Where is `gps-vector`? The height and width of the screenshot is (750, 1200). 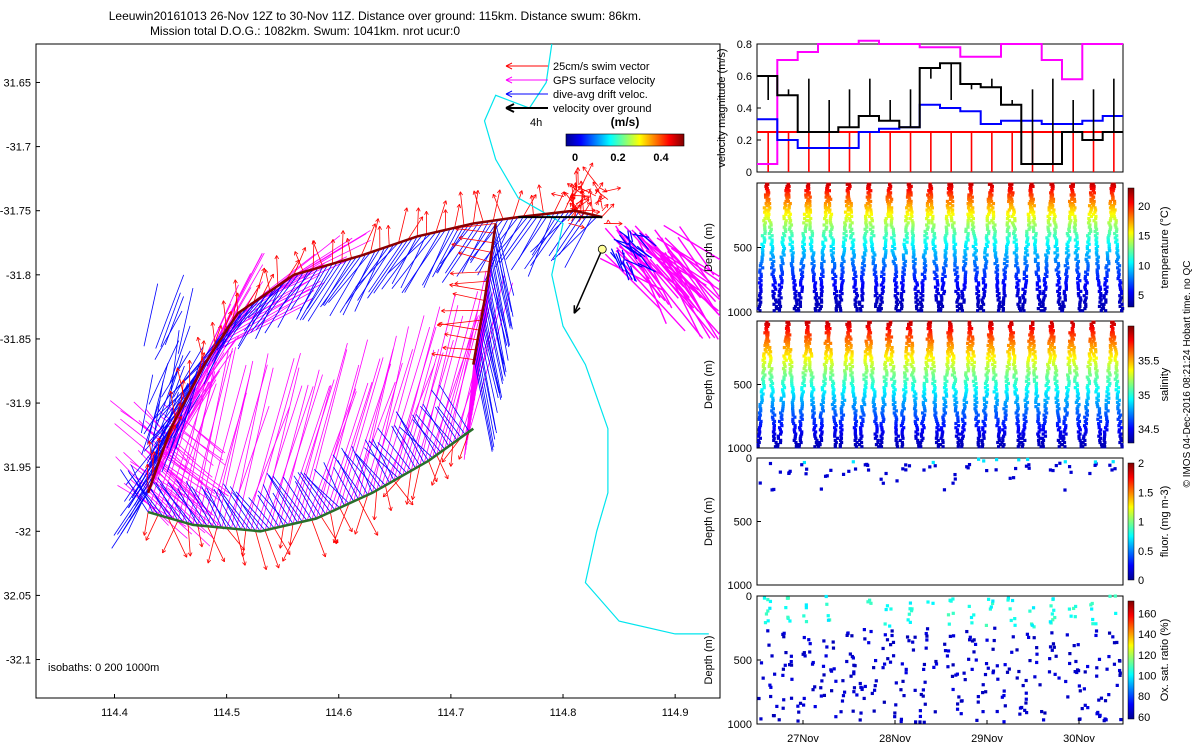
gps-vector is located at coordinates (270, 444).